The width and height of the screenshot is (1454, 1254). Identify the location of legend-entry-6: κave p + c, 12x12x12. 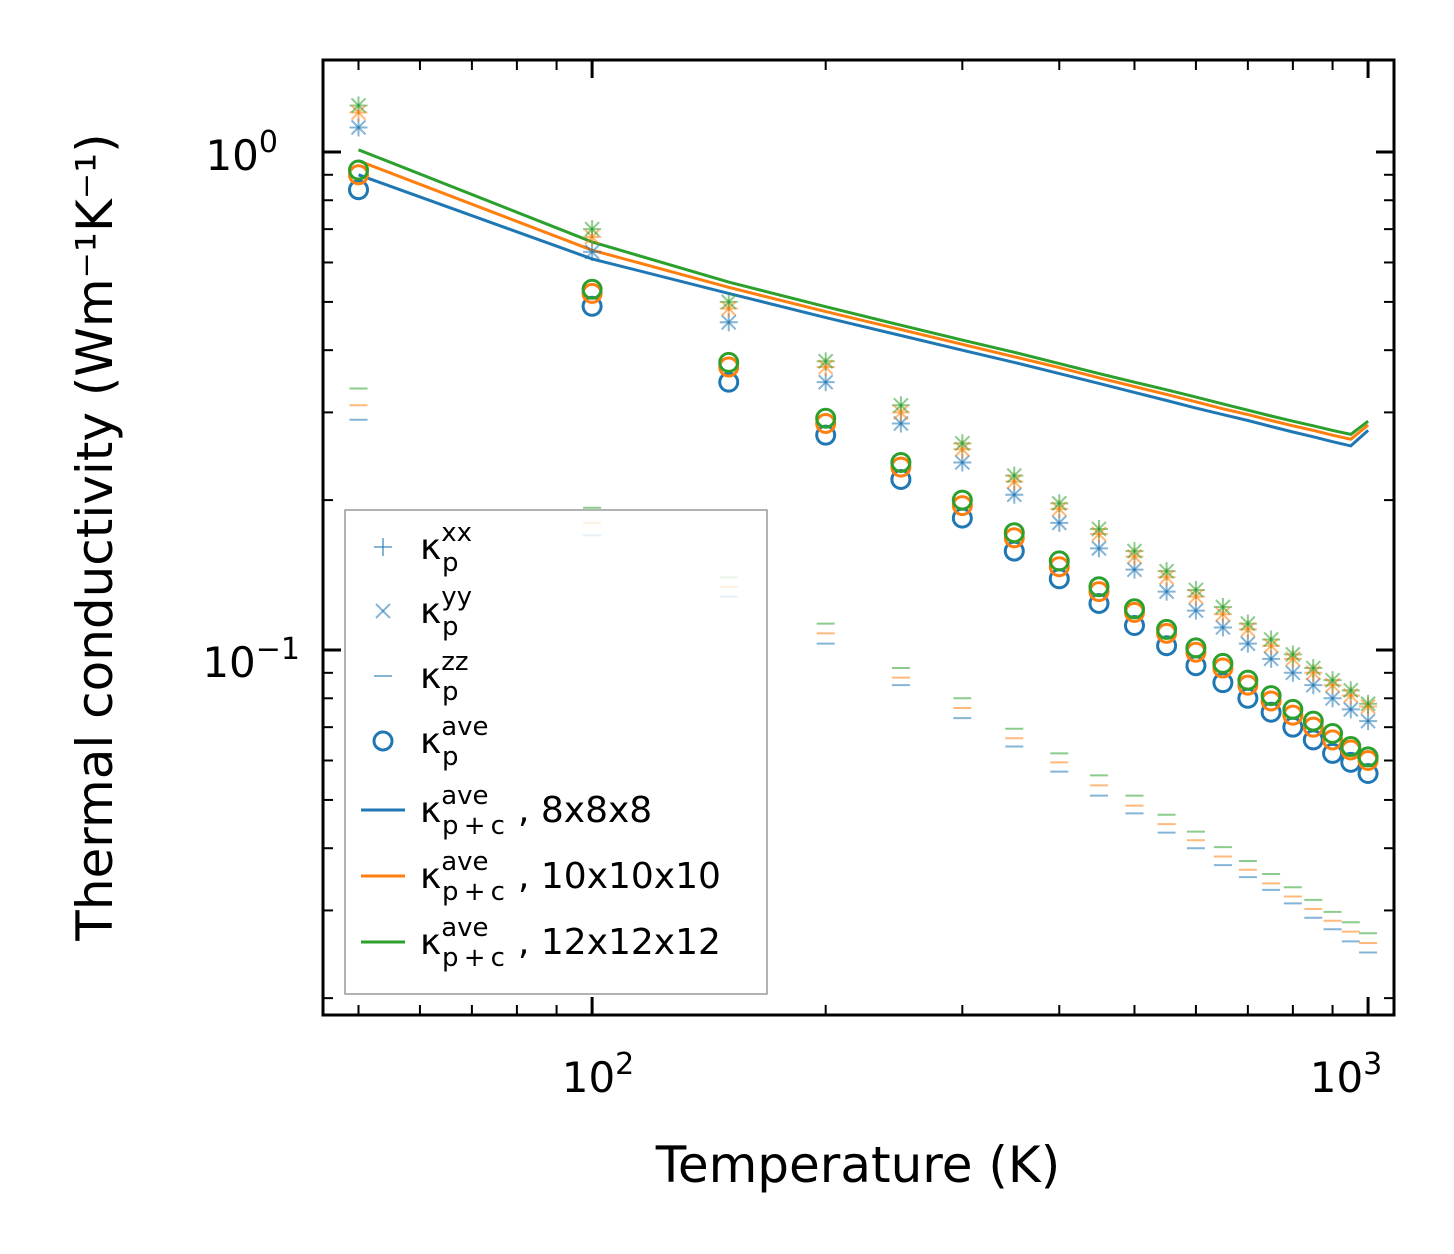
(541, 943).